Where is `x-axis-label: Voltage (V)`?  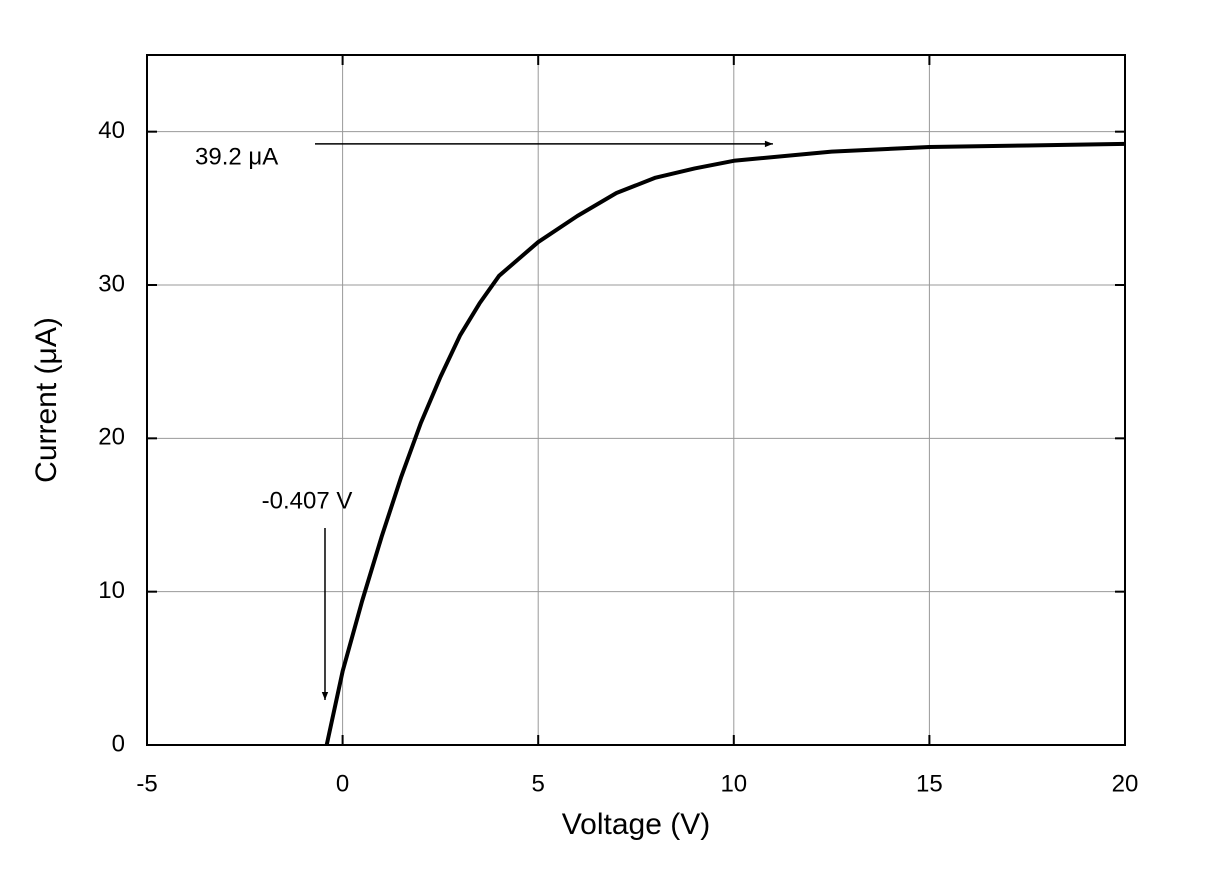 x-axis-label: Voltage (V) is located at coordinates (636, 824).